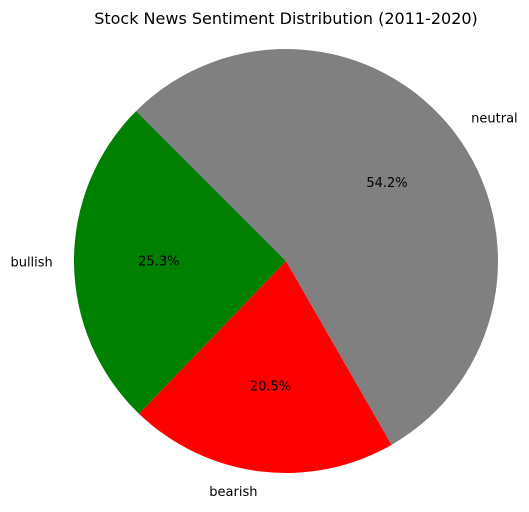 The width and height of the screenshot is (529, 512). What do you see at coordinates (494, 119) in the screenshot?
I see `slice-label-neutral: neutral` at bounding box center [494, 119].